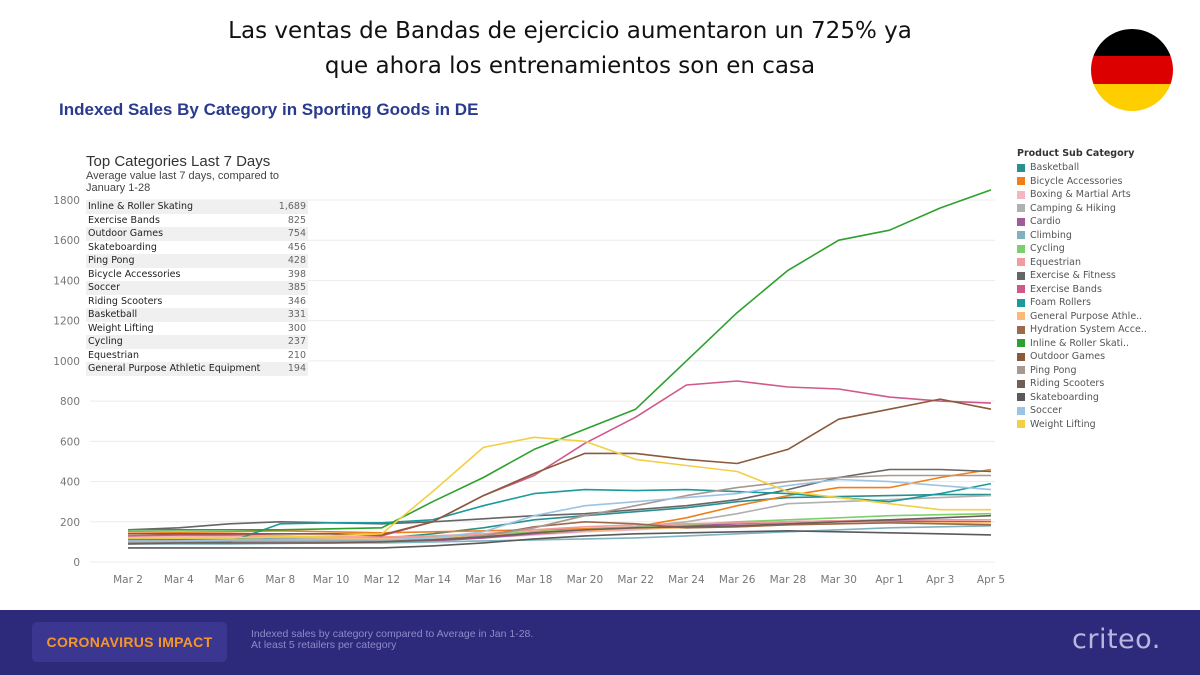 The width and height of the screenshot is (1200, 675). I want to click on legend-label: Weight Lifting, so click(1063, 424).